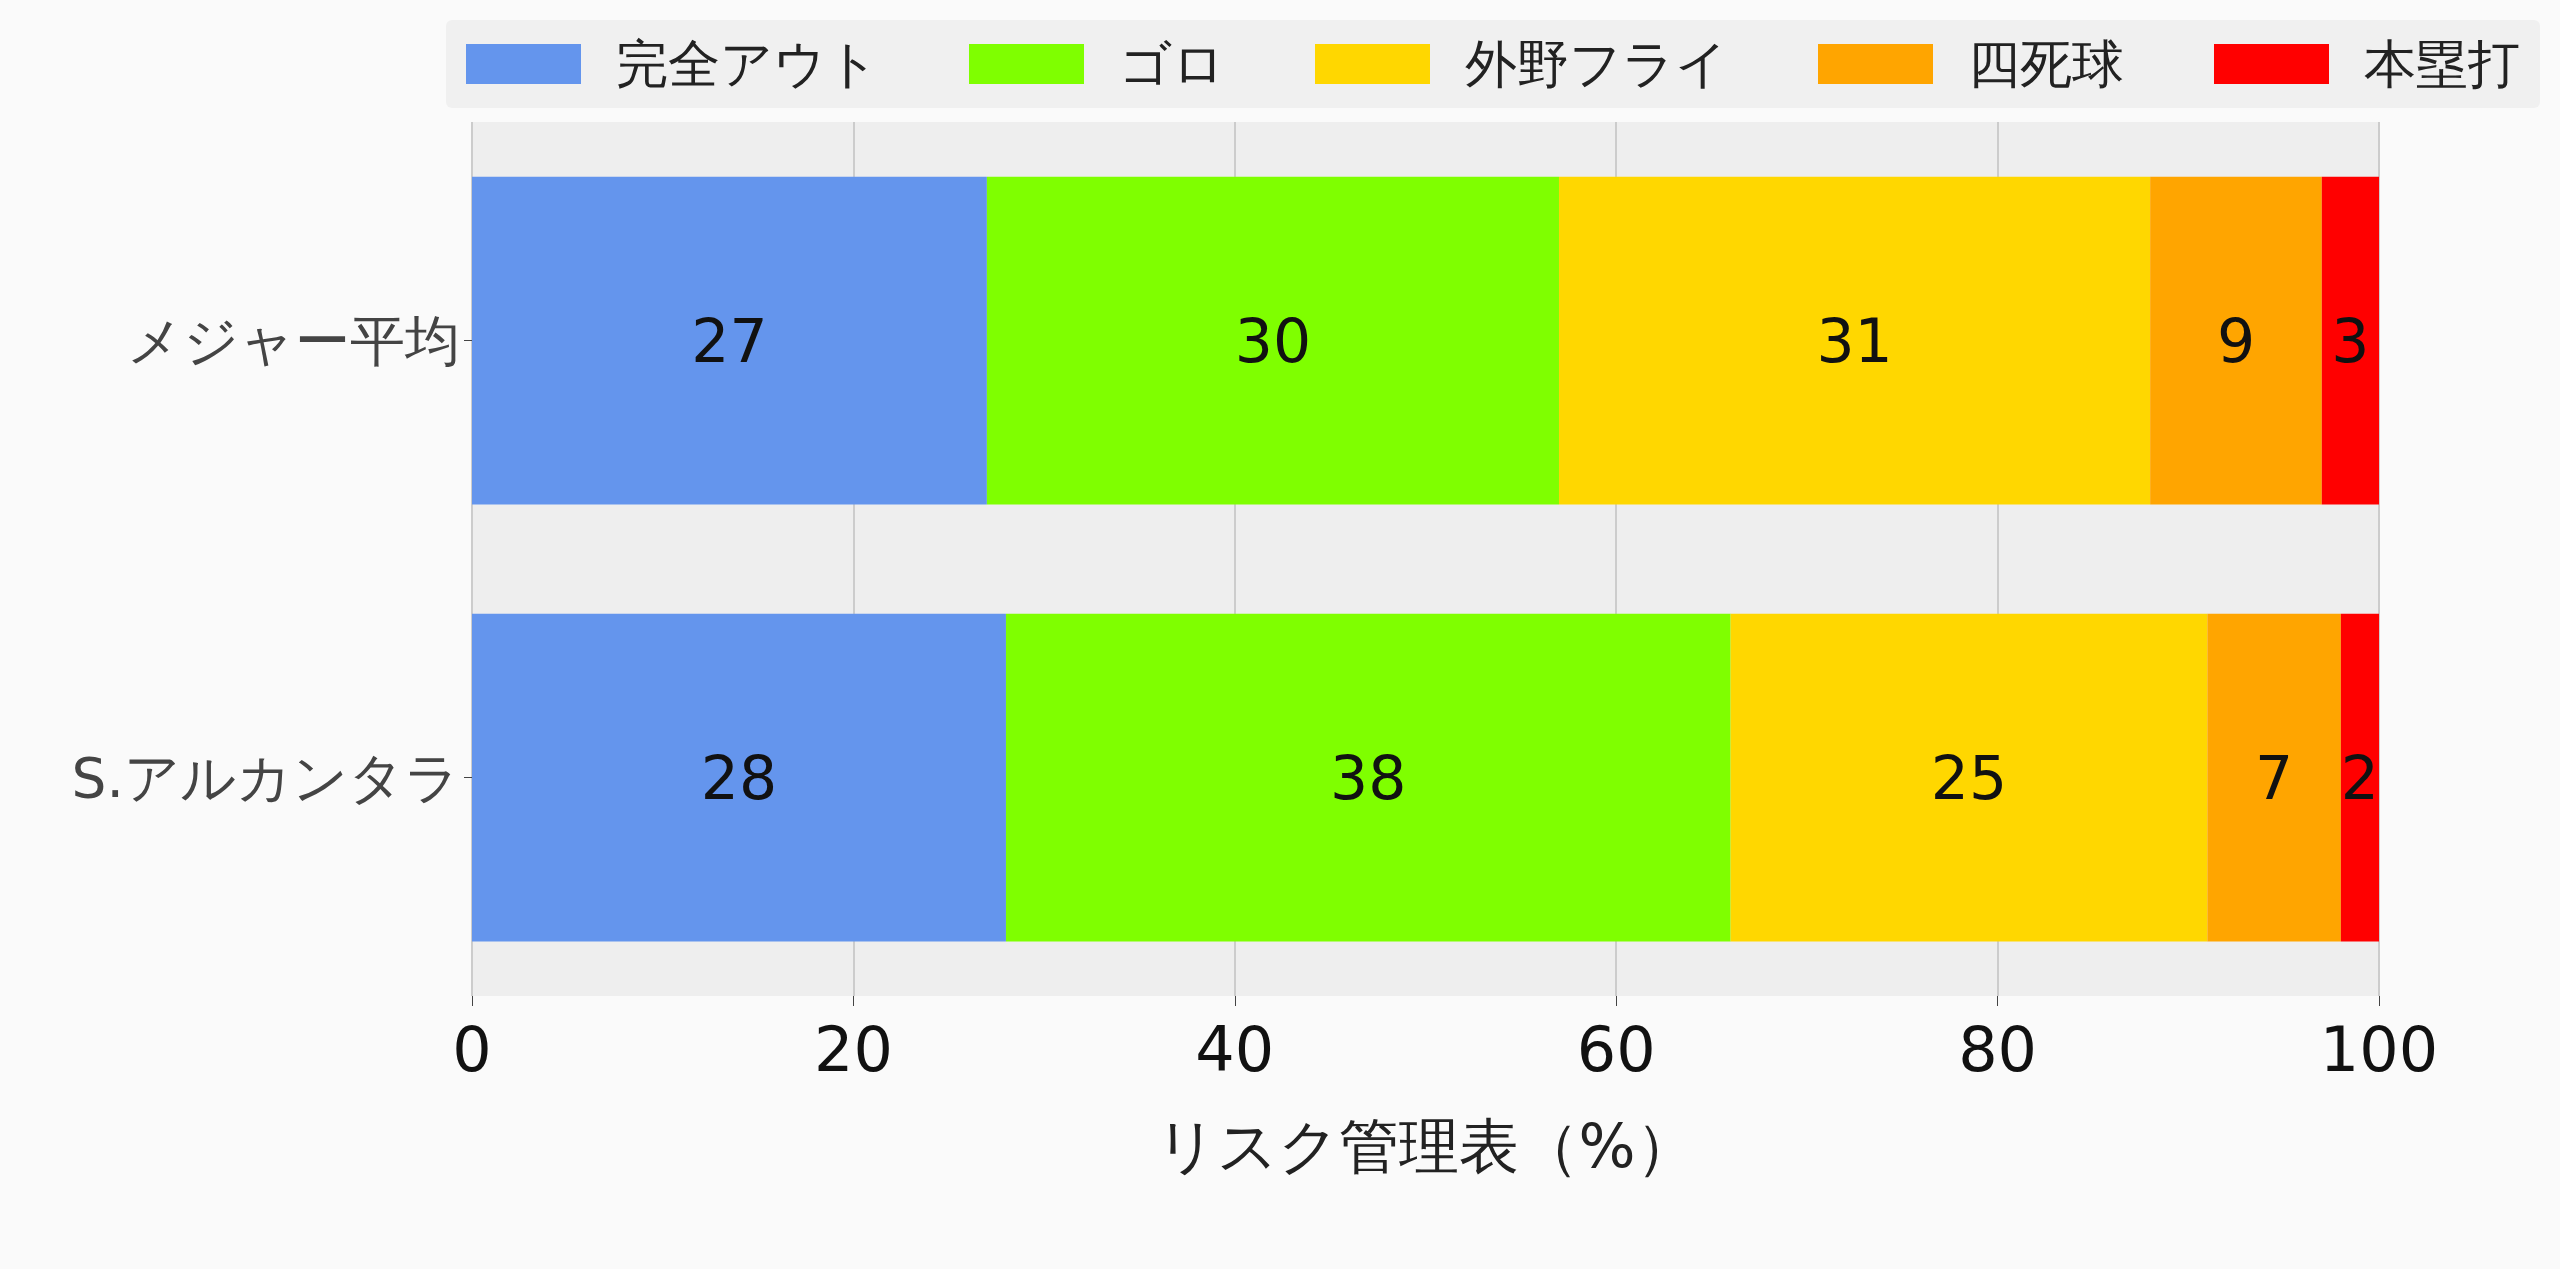  Describe the element at coordinates (2046, 64) in the screenshot. I see `legend-label: 四死球` at that location.